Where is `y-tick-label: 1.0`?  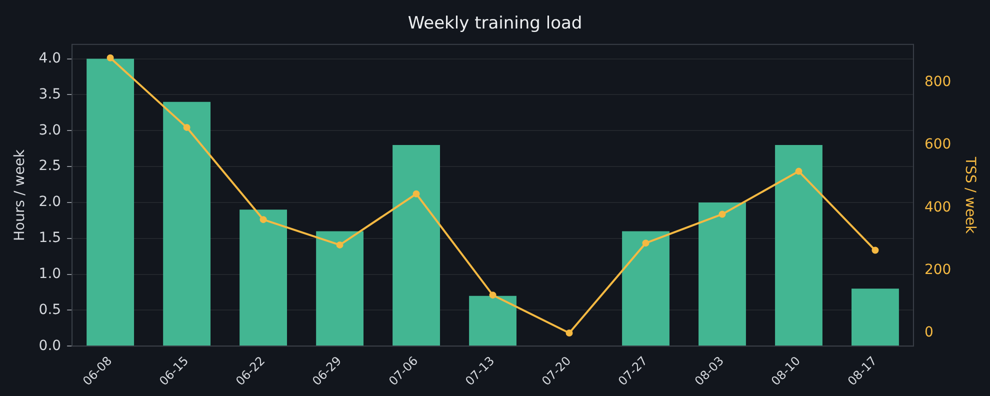 y-tick-label: 1.0 is located at coordinates (50, 274).